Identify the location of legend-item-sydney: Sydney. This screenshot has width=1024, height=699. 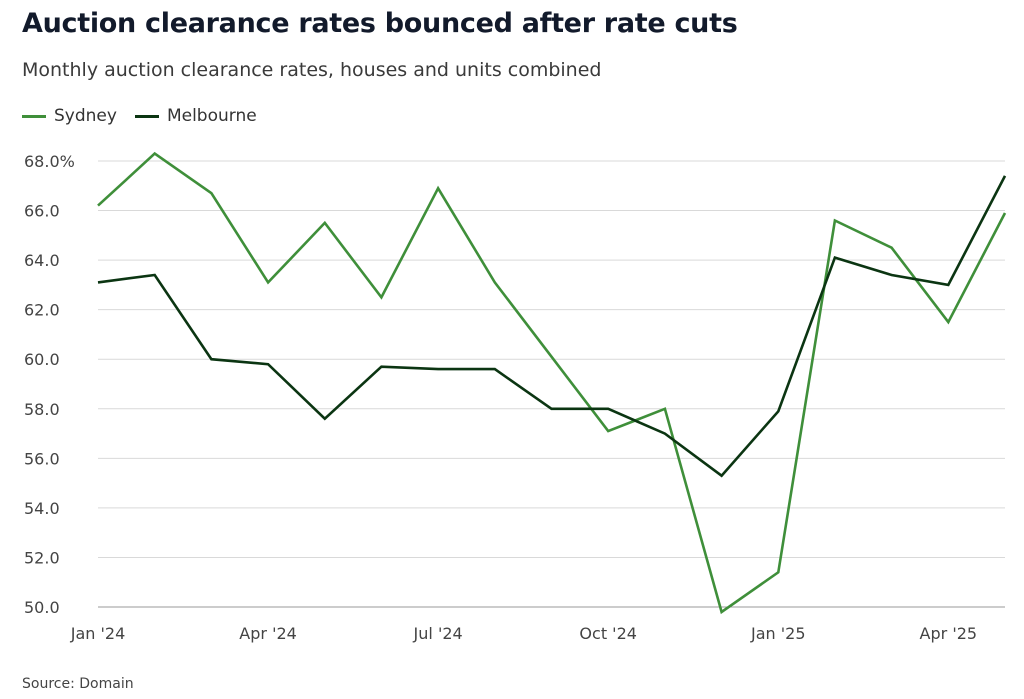
(69, 116).